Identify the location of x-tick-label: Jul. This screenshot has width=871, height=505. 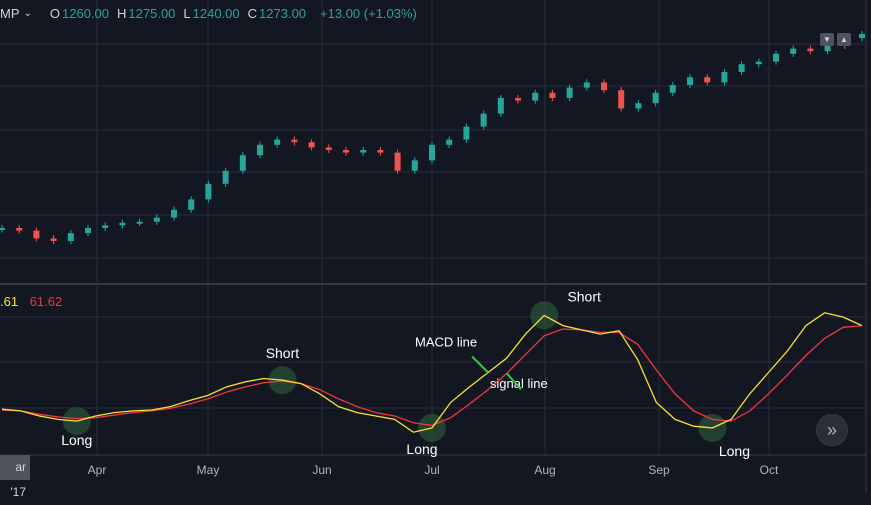
(431, 470).